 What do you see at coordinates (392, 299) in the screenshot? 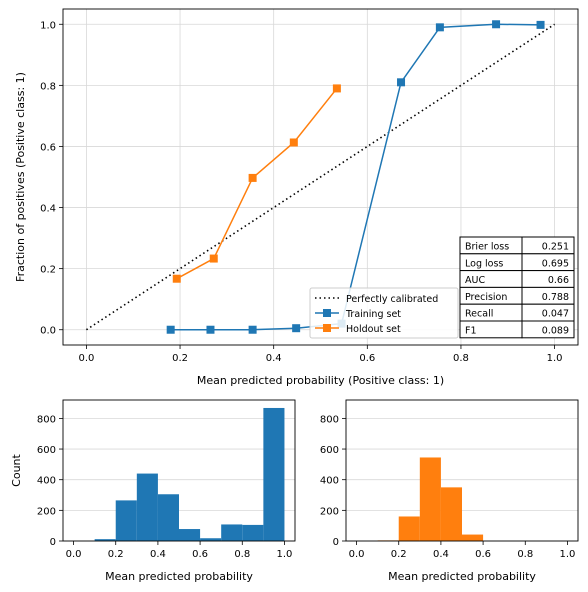
I see `legend-label: Perfectly calibrated` at bounding box center [392, 299].